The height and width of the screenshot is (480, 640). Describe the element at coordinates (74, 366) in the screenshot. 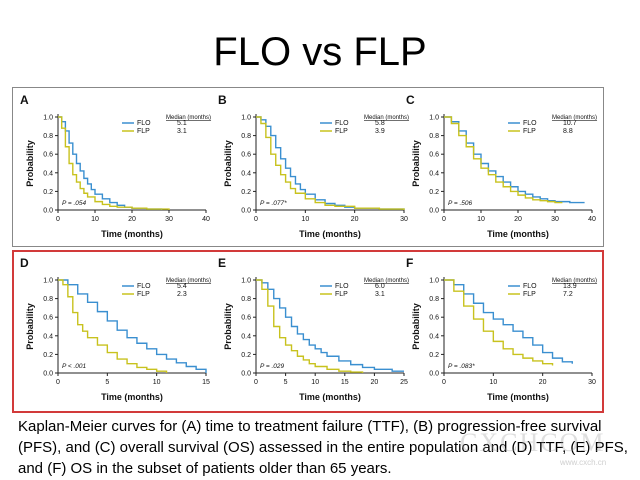

I see `p-value: P < .001` at that location.